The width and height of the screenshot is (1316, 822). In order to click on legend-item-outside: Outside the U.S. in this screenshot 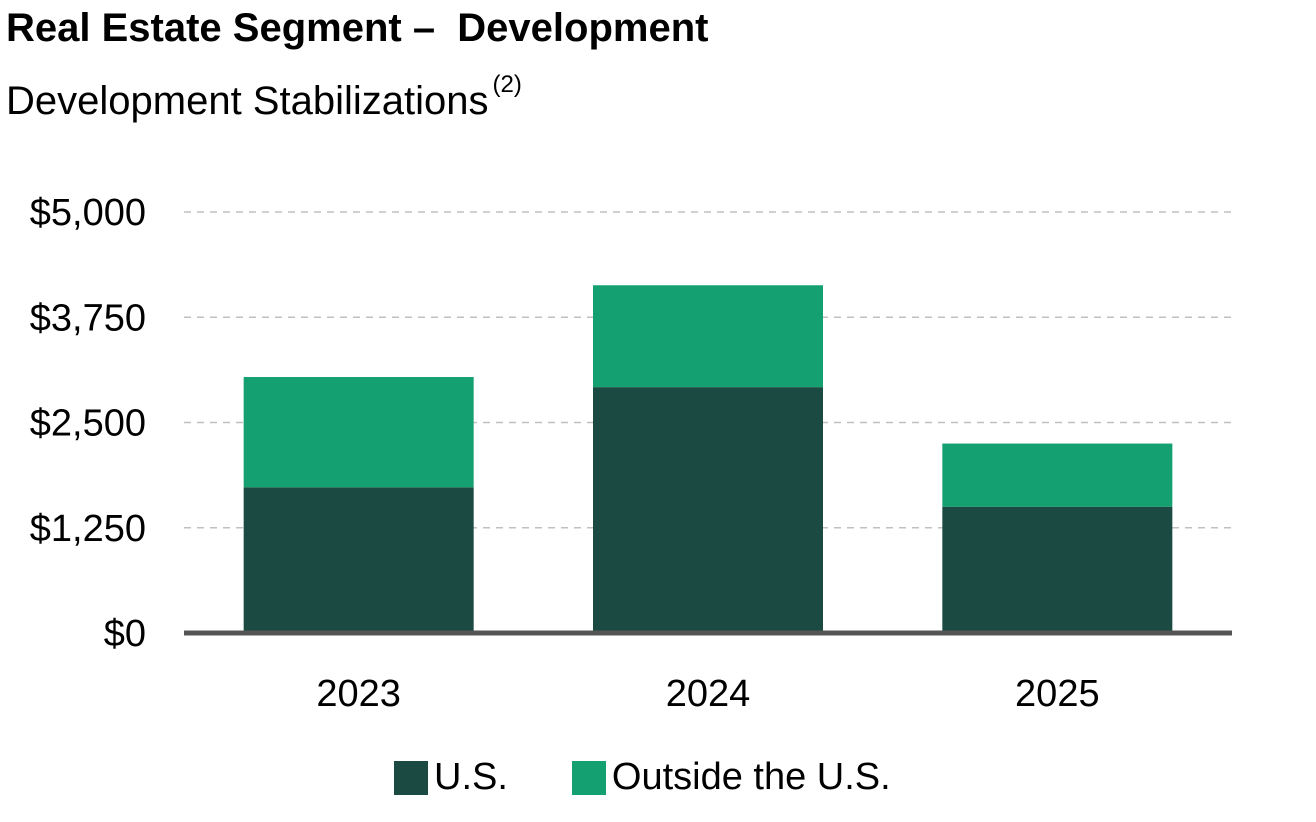, I will do `click(731, 777)`.